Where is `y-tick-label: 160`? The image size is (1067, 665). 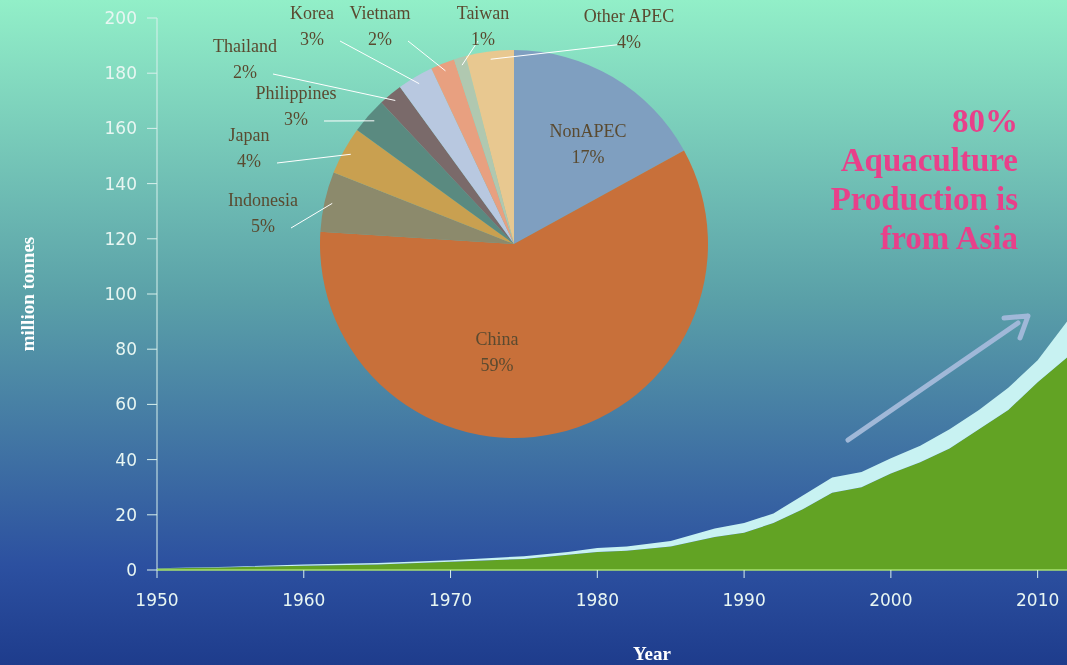 y-tick-label: 160 is located at coordinates (120, 128).